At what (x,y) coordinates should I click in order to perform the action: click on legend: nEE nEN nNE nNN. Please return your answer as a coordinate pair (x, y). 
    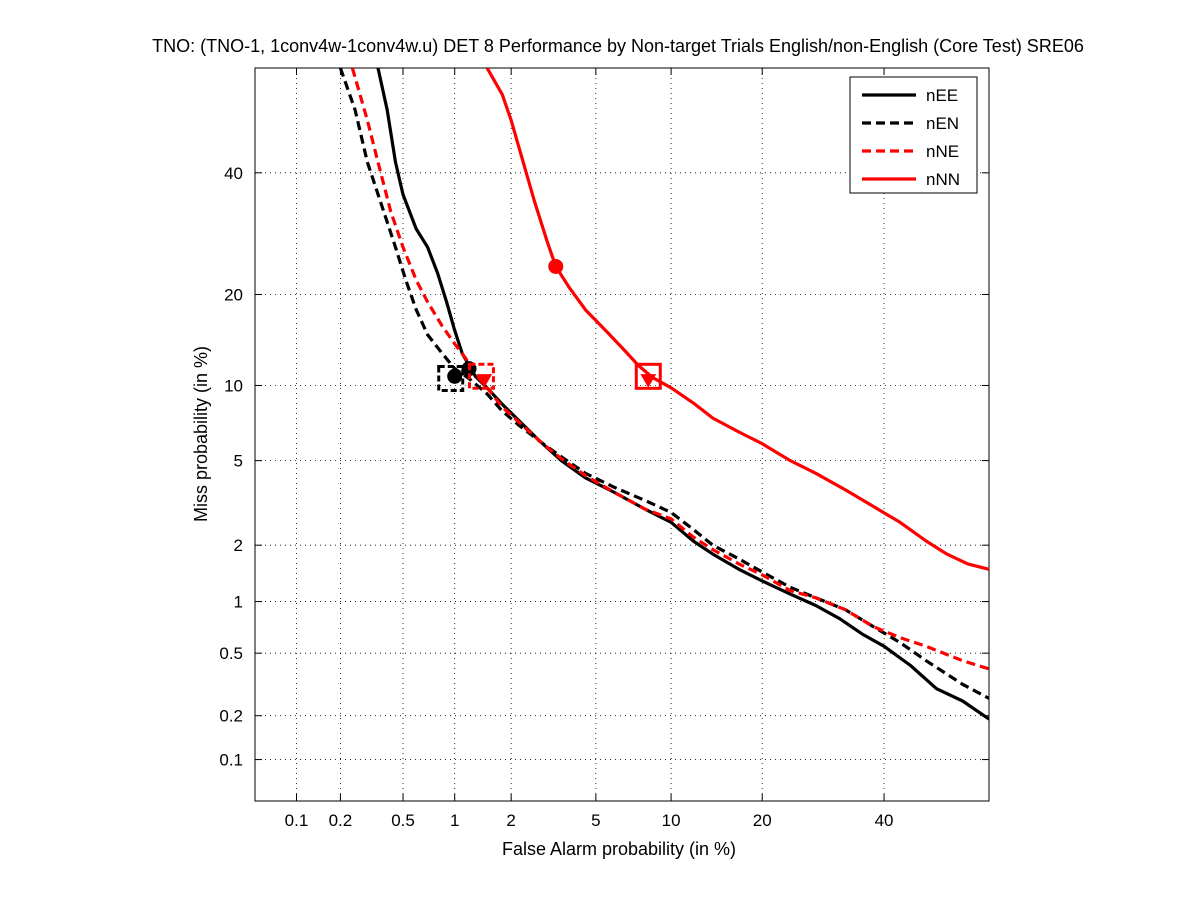
    Looking at the image, I should click on (913, 135).